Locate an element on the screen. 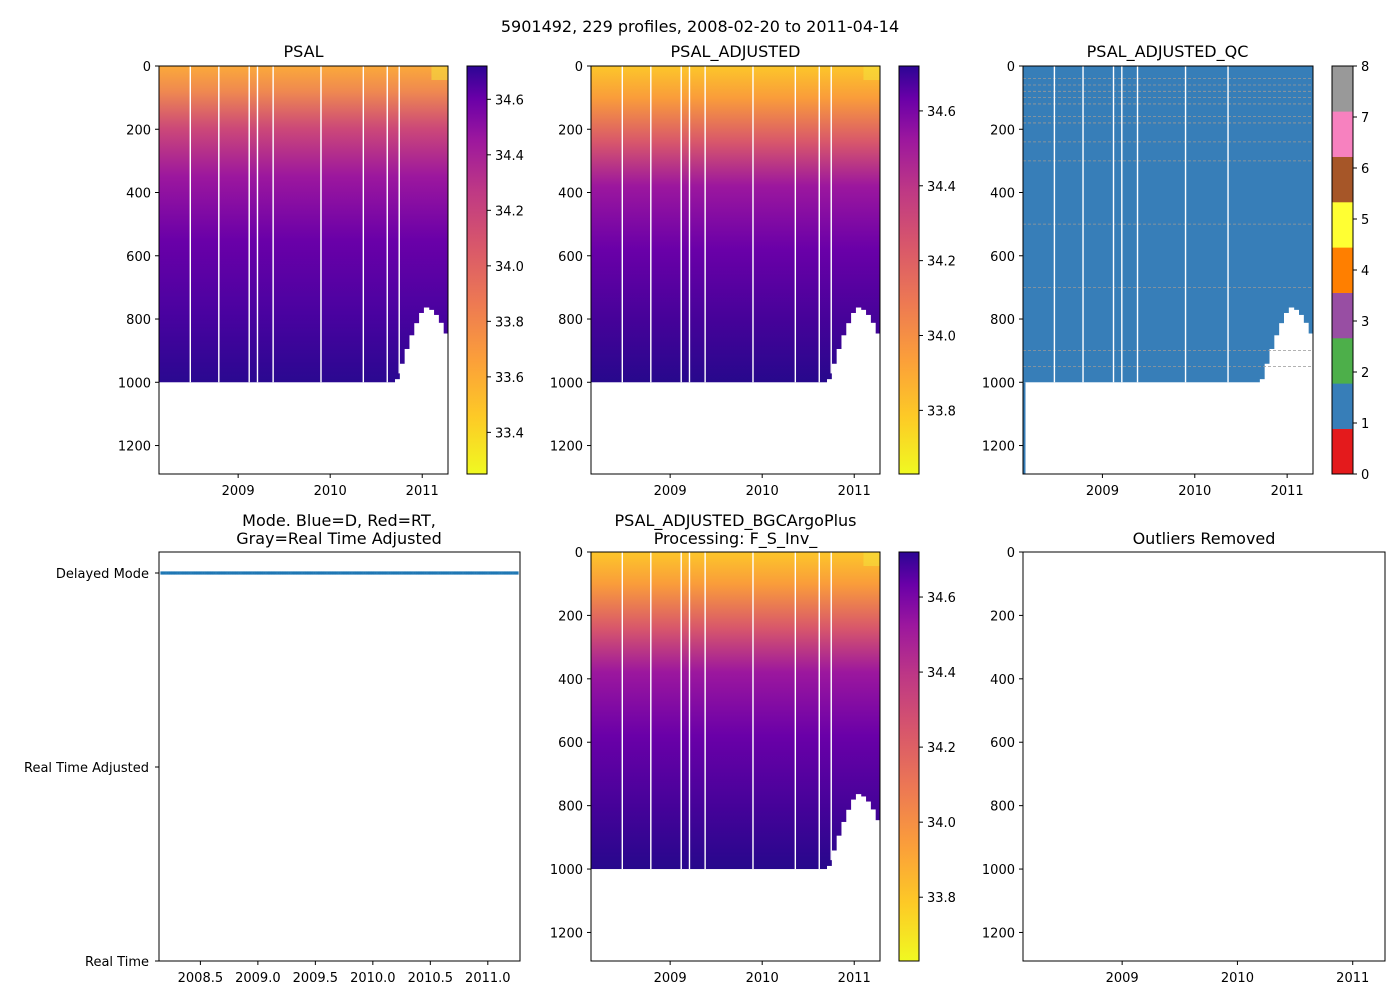 This screenshot has width=1400, height=1000. colorbar-tick-label: 33.8 is located at coordinates (941, 898).